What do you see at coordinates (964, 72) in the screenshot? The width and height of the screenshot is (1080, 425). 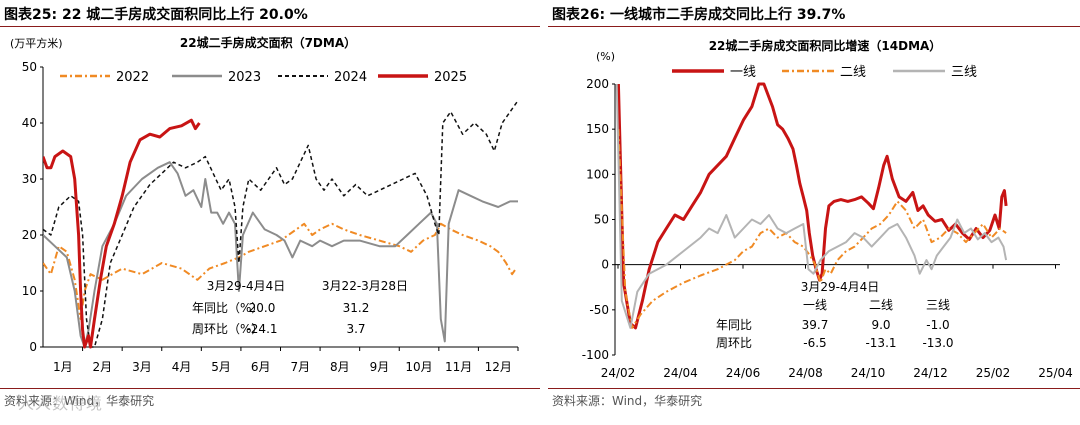 I see `legend-label: 三线` at bounding box center [964, 72].